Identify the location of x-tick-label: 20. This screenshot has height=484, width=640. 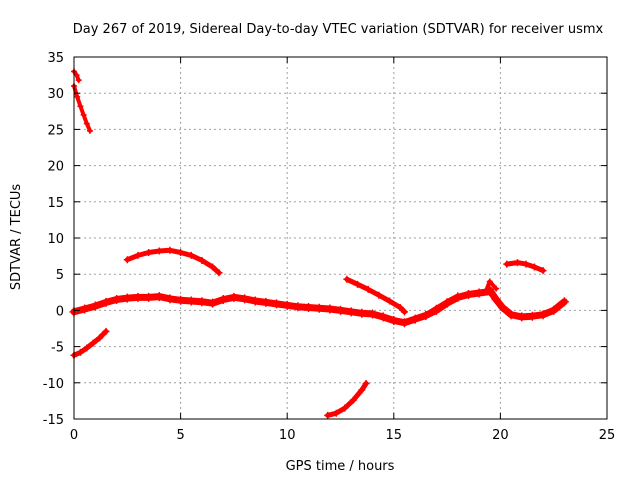
(500, 435).